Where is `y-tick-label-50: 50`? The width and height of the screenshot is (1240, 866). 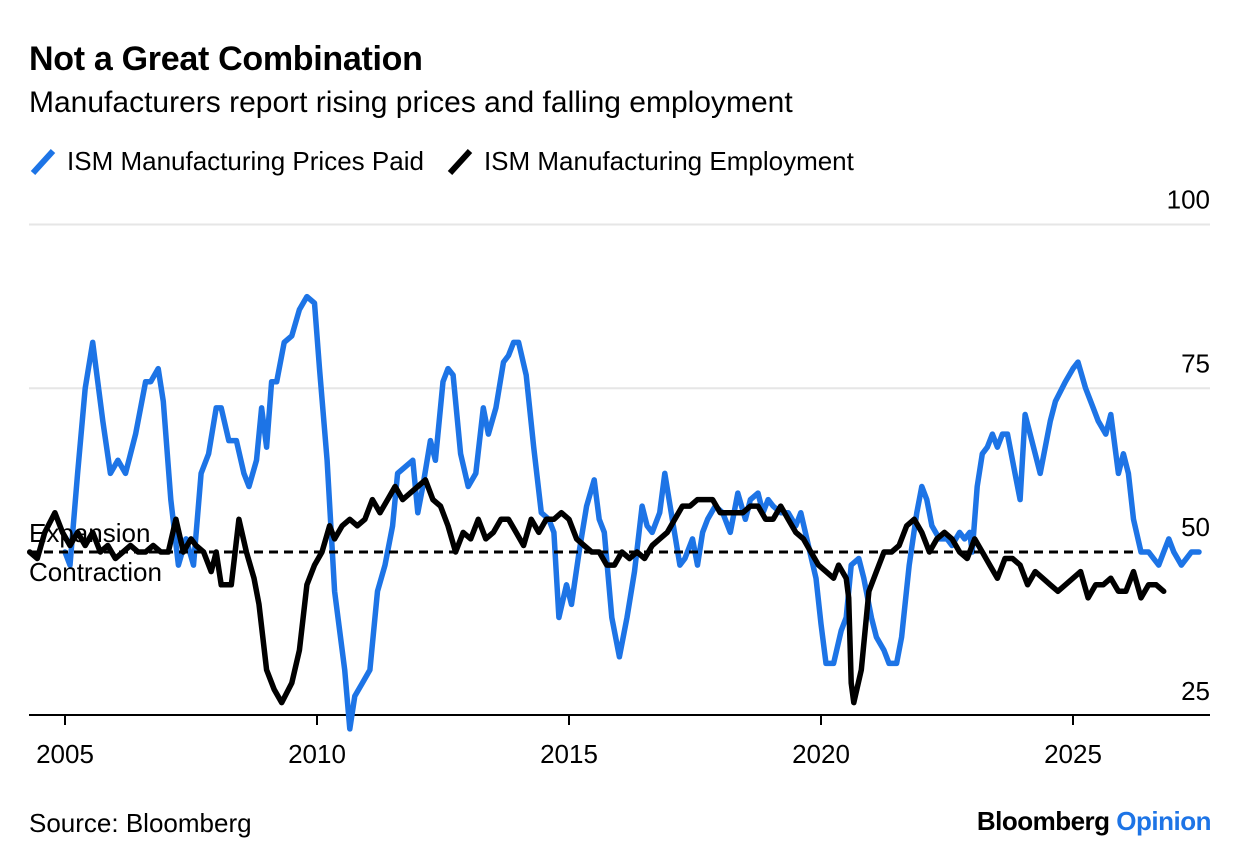
y-tick-label-50: 50 is located at coordinates (1195, 527).